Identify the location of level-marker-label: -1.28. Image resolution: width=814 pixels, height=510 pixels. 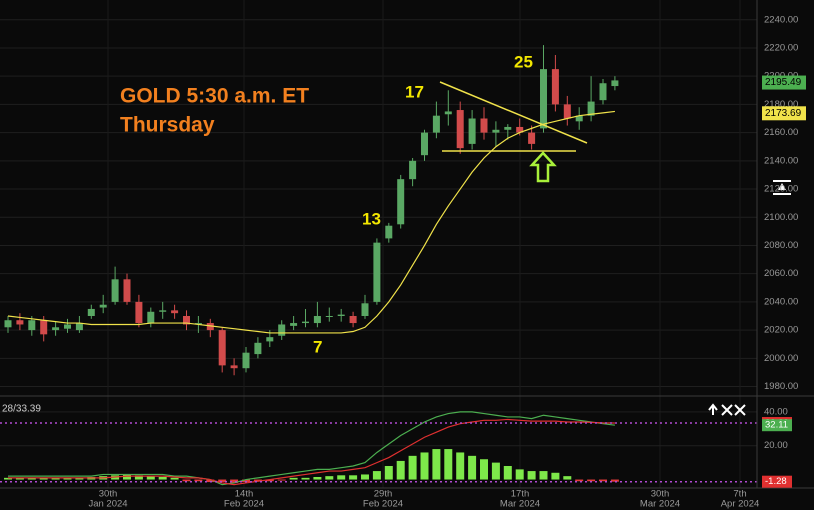
(776, 481).